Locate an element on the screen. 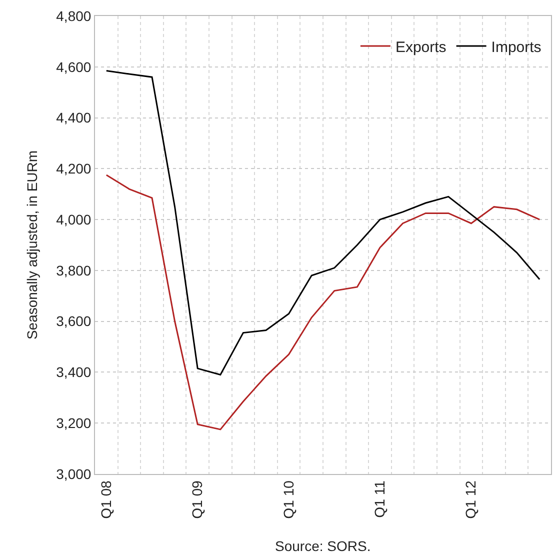 The width and height of the screenshot is (559, 559). y-tick-label: 4,800 is located at coordinates (74, 16).